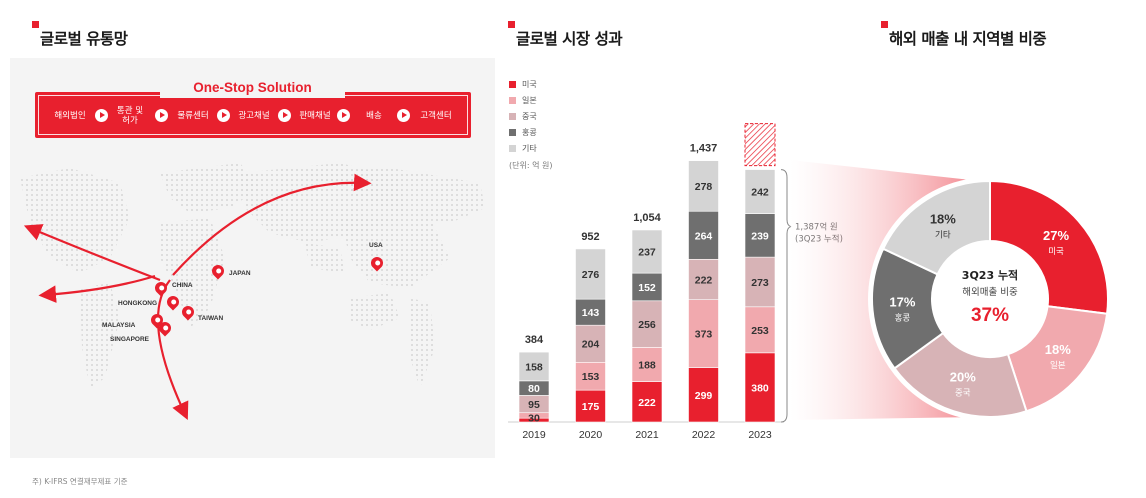  Describe the element at coordinates (903, 317) in the screenshot. I see `slice-label: 홍콩` at that location.